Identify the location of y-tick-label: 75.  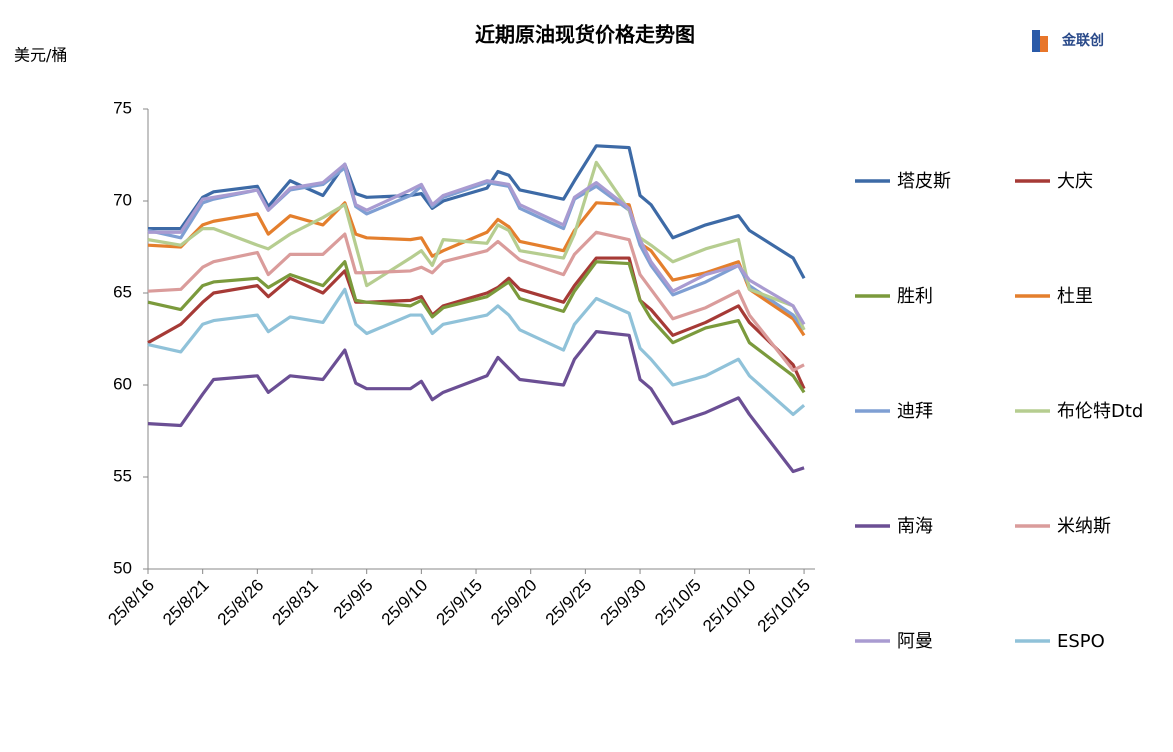
(122, 107).